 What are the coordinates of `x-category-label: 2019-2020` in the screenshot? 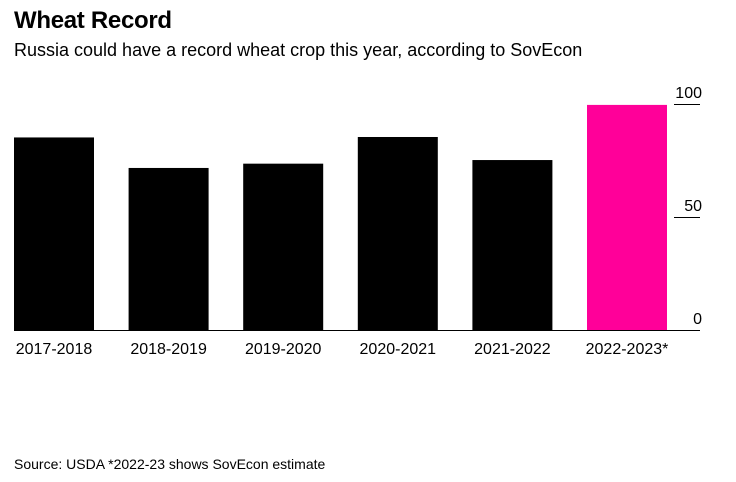 It's located at (283, 349).